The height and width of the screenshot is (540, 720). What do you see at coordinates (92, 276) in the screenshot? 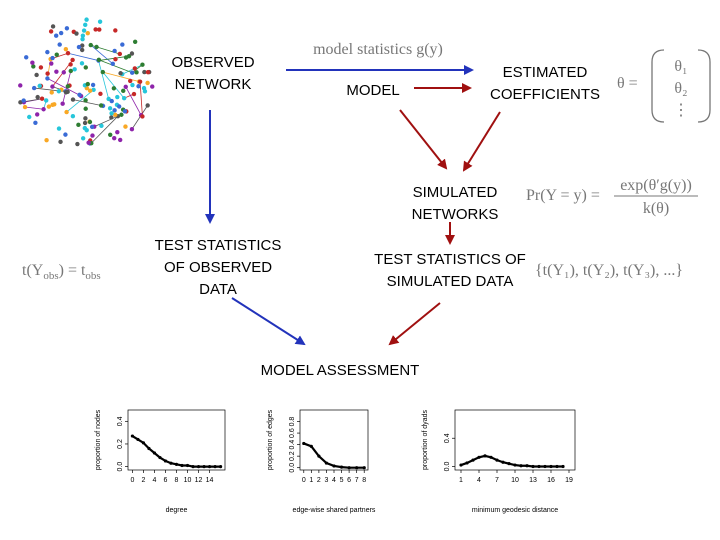
I see `formula-part: obs` at bounding box center [92, 276].